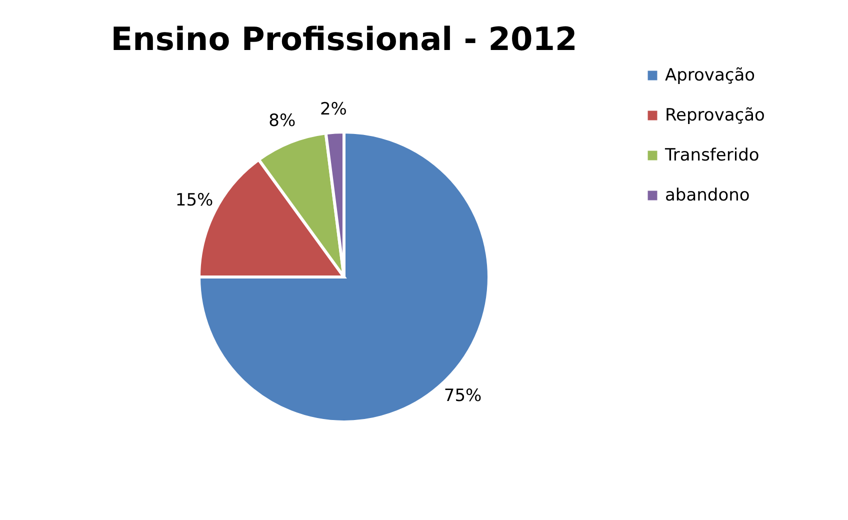  What do you see at coordinates (710, 76) in the screenshot?
I see `legend-label: Aprovação` at bounding box center [710, 76].